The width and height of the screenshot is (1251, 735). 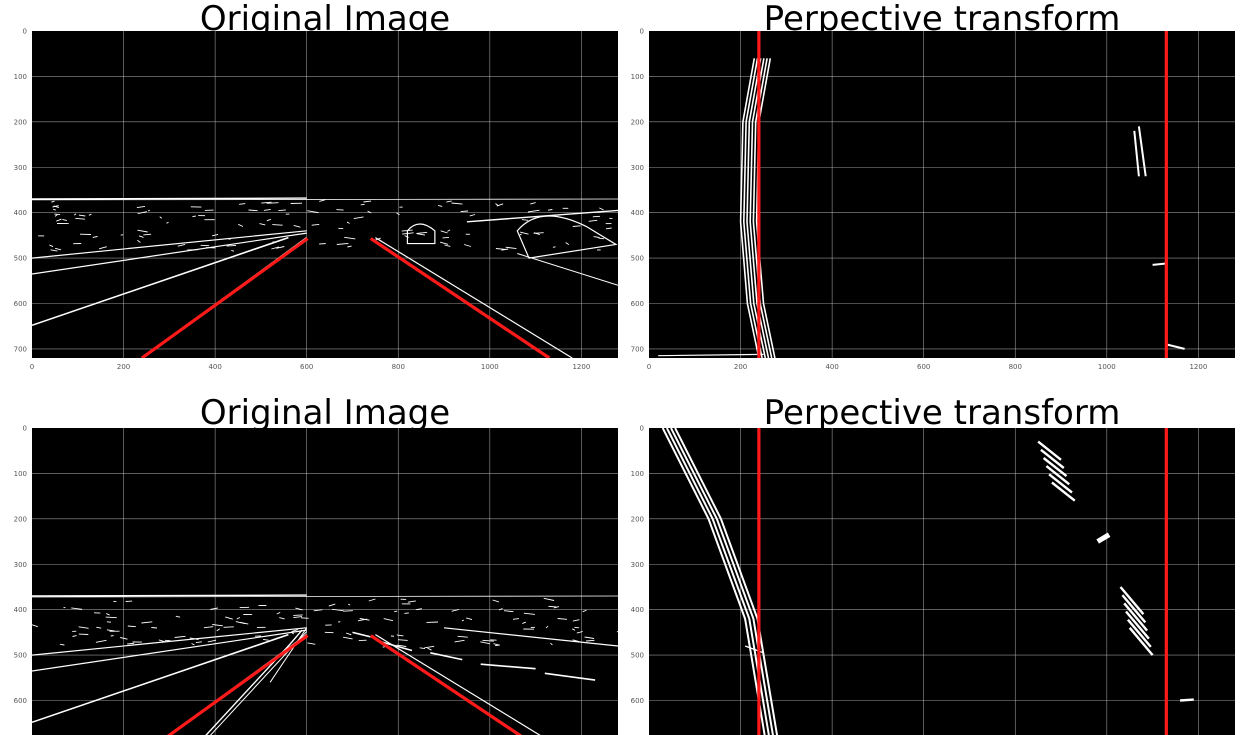 What do you see at coordinates (20, 610) in the screenshot?
I see `y-tick-label: 400` at bounding box center [20, 610].